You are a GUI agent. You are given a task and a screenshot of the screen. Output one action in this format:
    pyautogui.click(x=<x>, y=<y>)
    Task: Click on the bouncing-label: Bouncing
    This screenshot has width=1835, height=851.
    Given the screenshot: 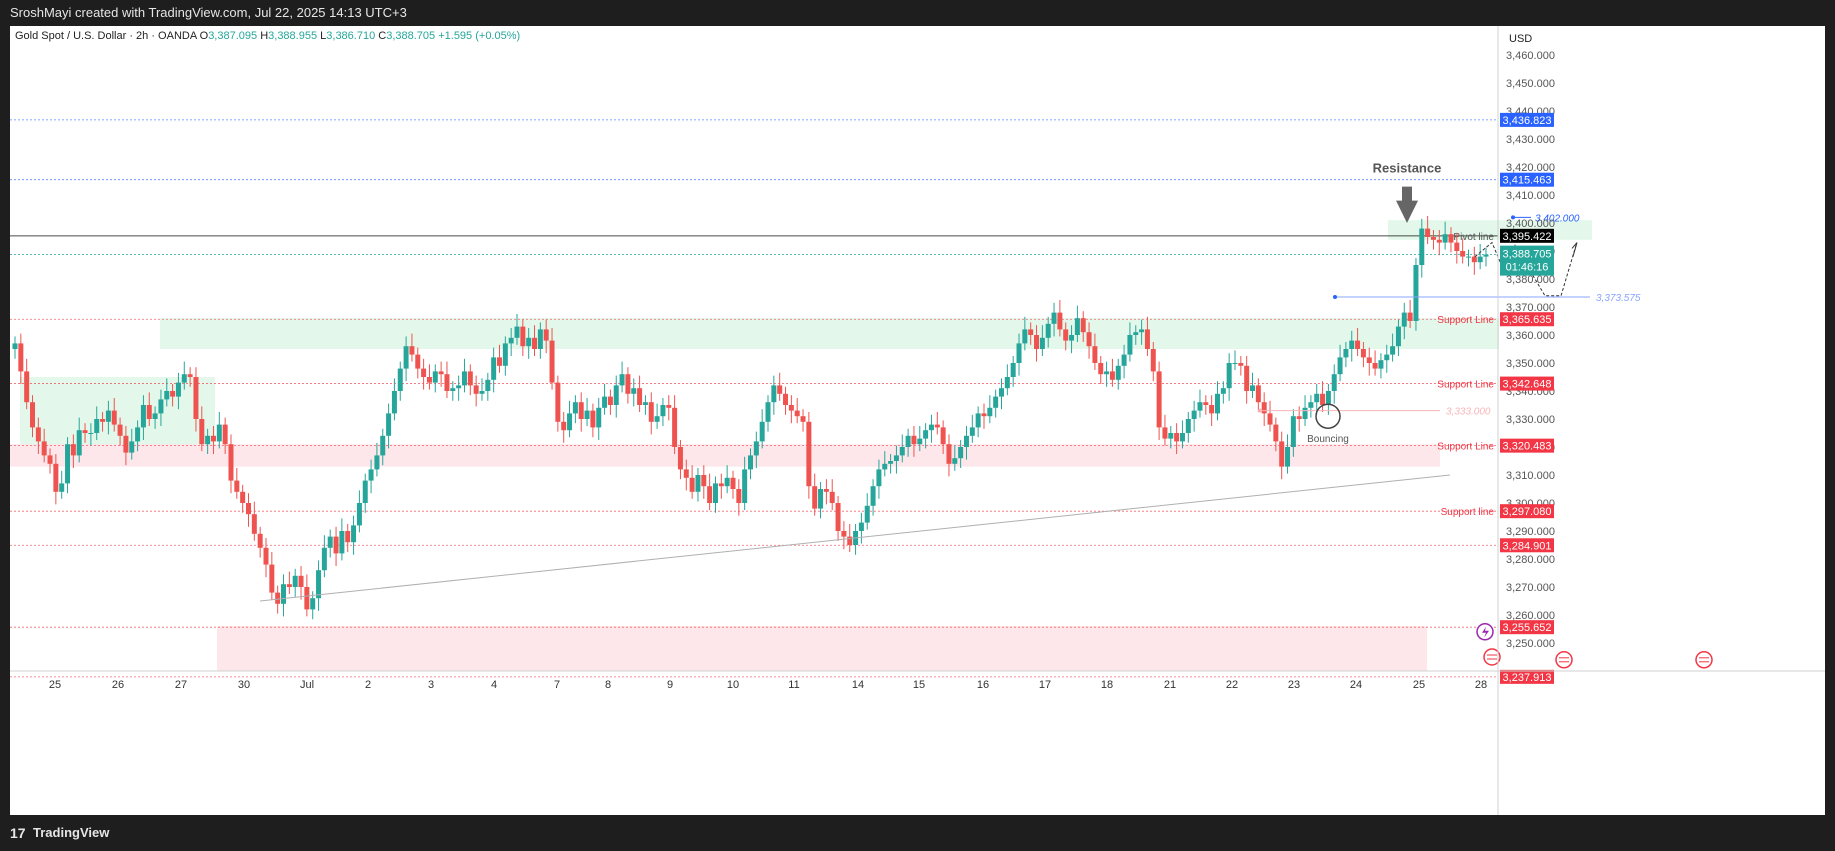 What is the action you would take?
    pyautogui.click(x=1328, y=439)
    